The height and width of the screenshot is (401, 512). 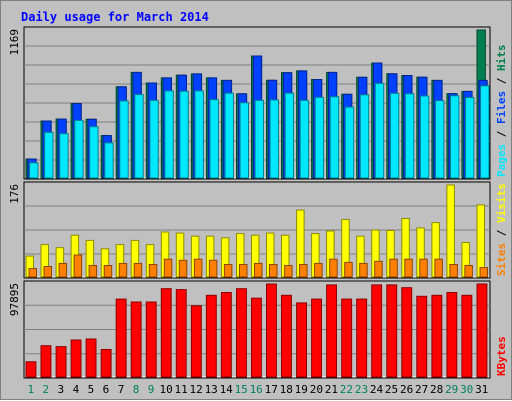 I want to click on x-tick-label-29: 29, so click(x=451, y=389).